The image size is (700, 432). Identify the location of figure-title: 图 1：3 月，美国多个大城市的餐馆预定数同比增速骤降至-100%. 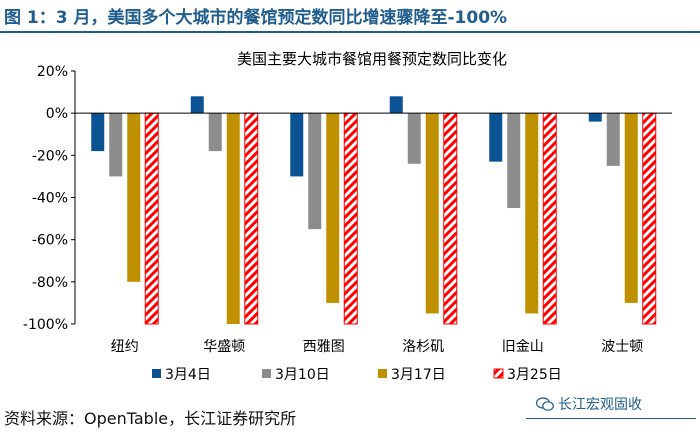
(256, 18).